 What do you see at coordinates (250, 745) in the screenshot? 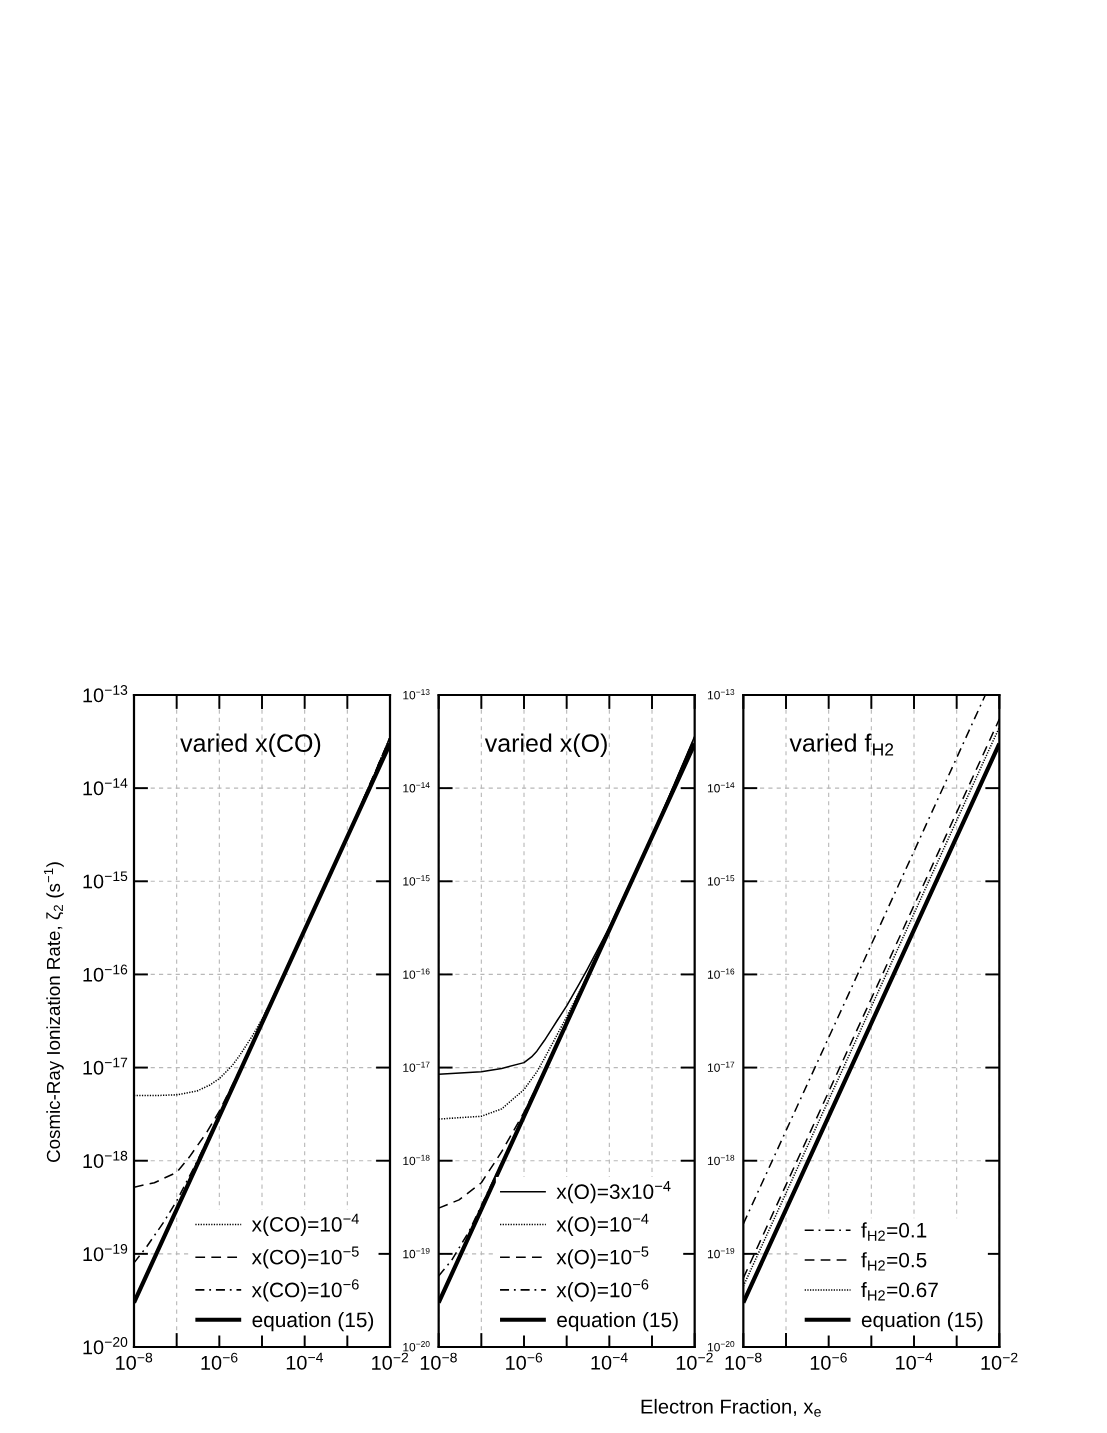
I see `text: varied x(CO)` at bounding box center [250, 745].